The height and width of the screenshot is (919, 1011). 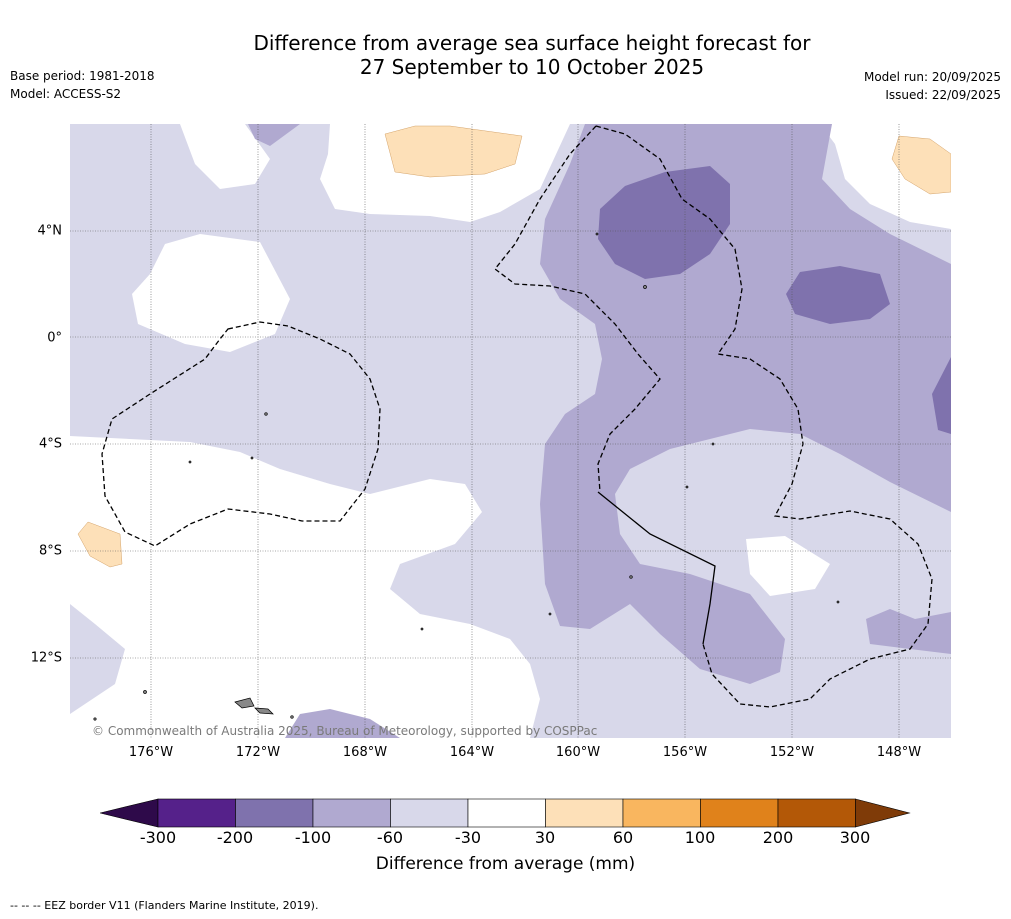 I want to click on contour-band-near-zero-west, so click(x=211, y=293).